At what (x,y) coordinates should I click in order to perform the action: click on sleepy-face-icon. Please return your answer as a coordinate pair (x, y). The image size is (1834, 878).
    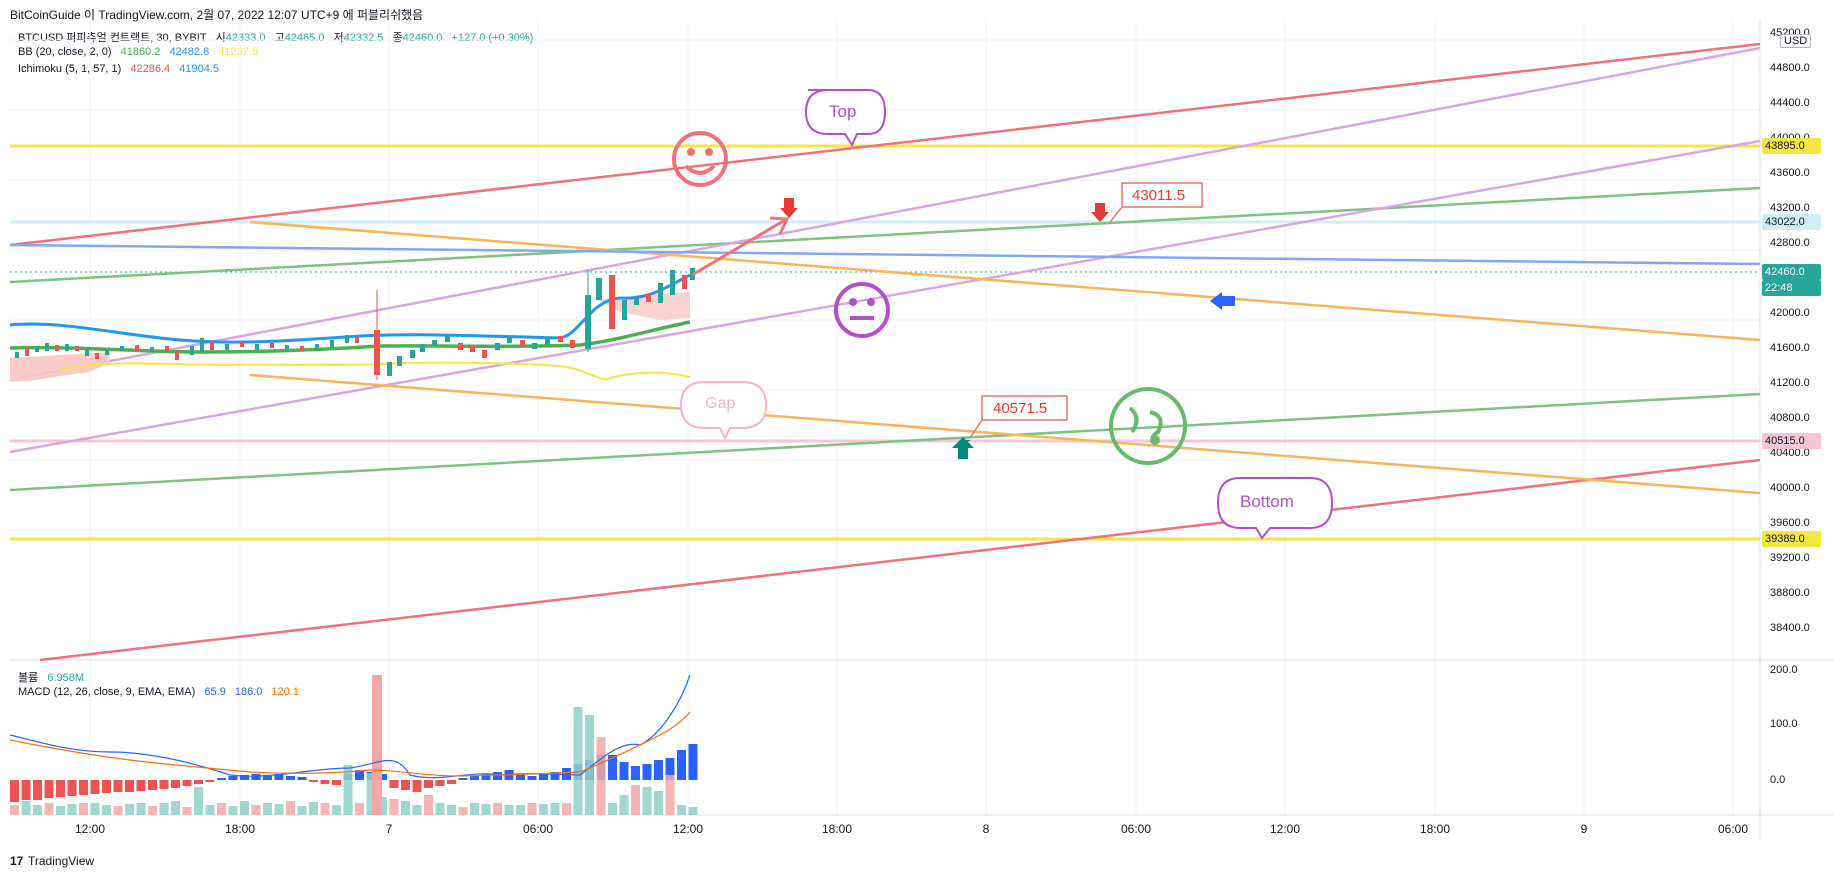
    Looking at the image, I should click on (1148, 426).